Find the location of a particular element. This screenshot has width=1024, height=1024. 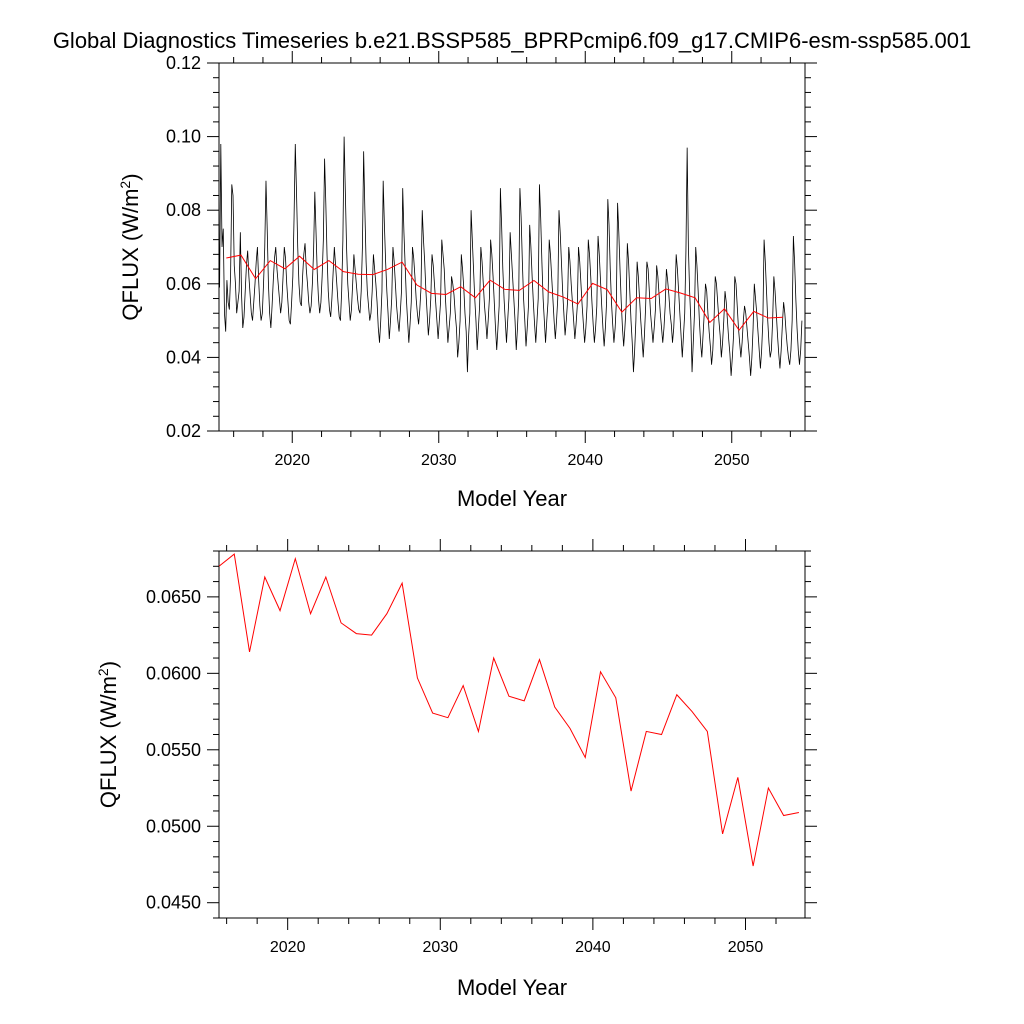

y-tick-label: 0.06 is located at coordinates (183, 284).